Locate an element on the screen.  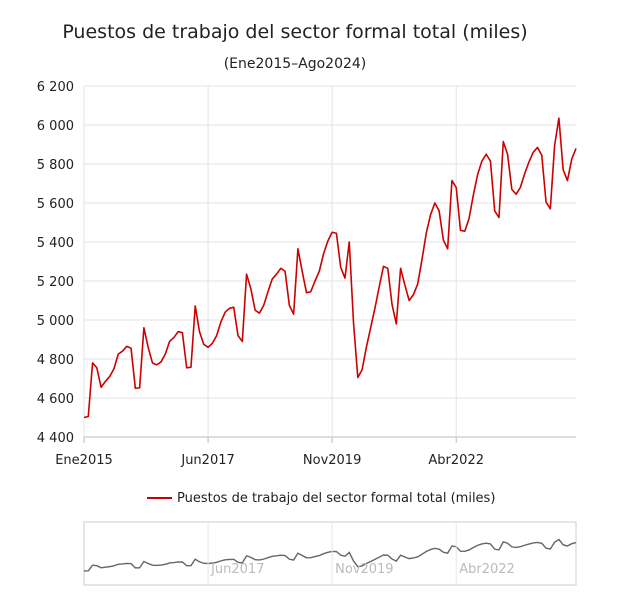
navigator-frame is located at coordinates (330, 553).